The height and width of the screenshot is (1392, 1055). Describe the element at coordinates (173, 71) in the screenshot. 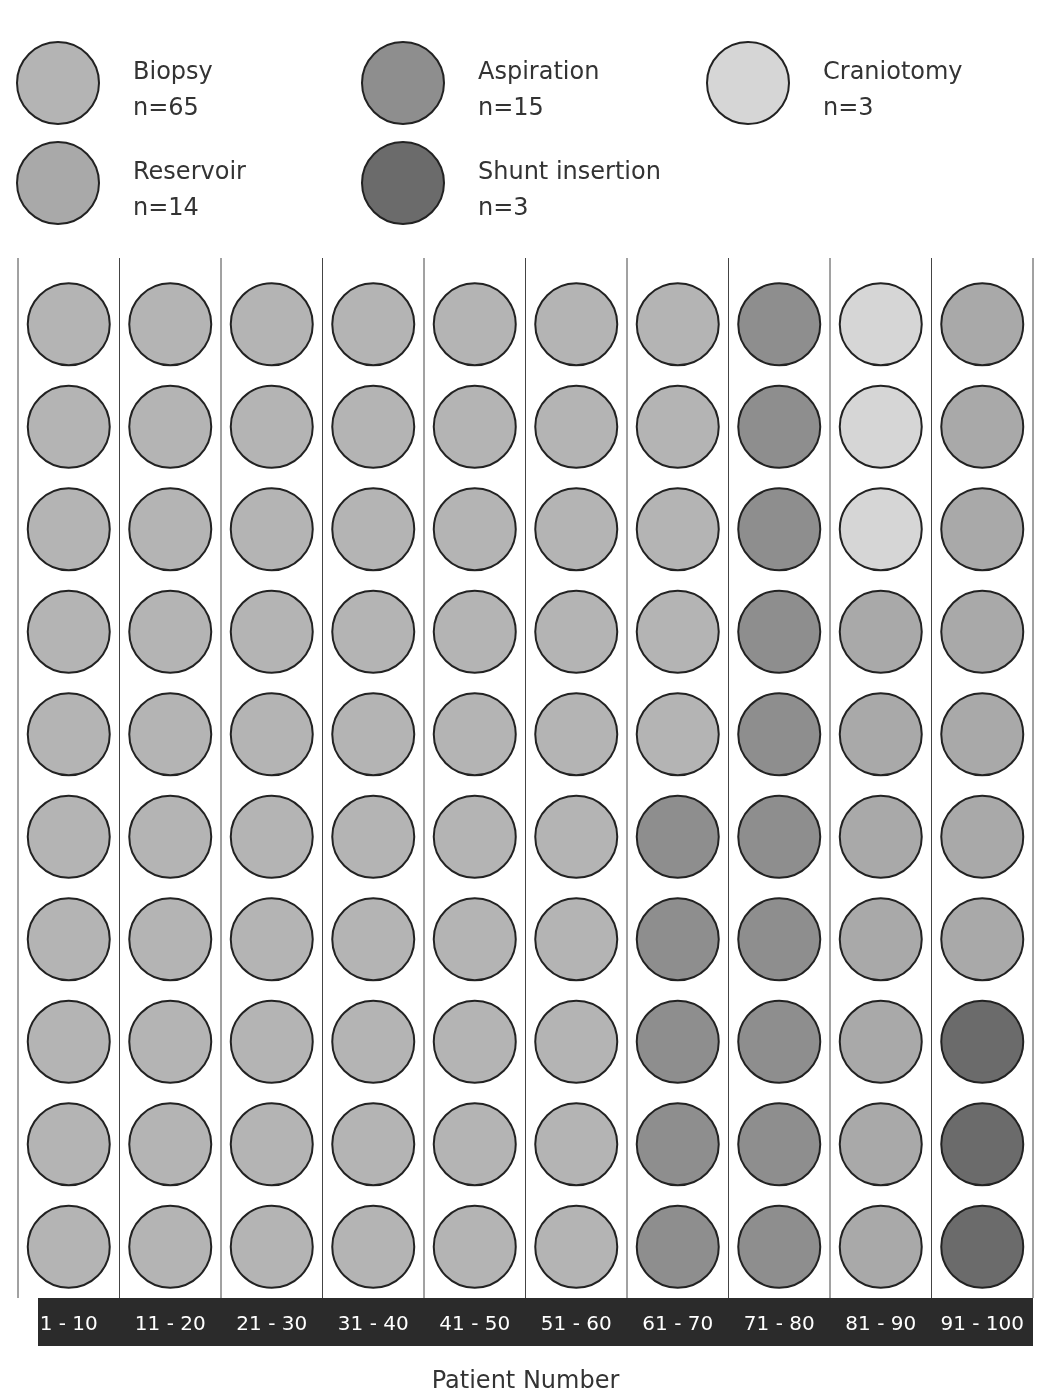

I see `category-label: Biopsy` at that location.